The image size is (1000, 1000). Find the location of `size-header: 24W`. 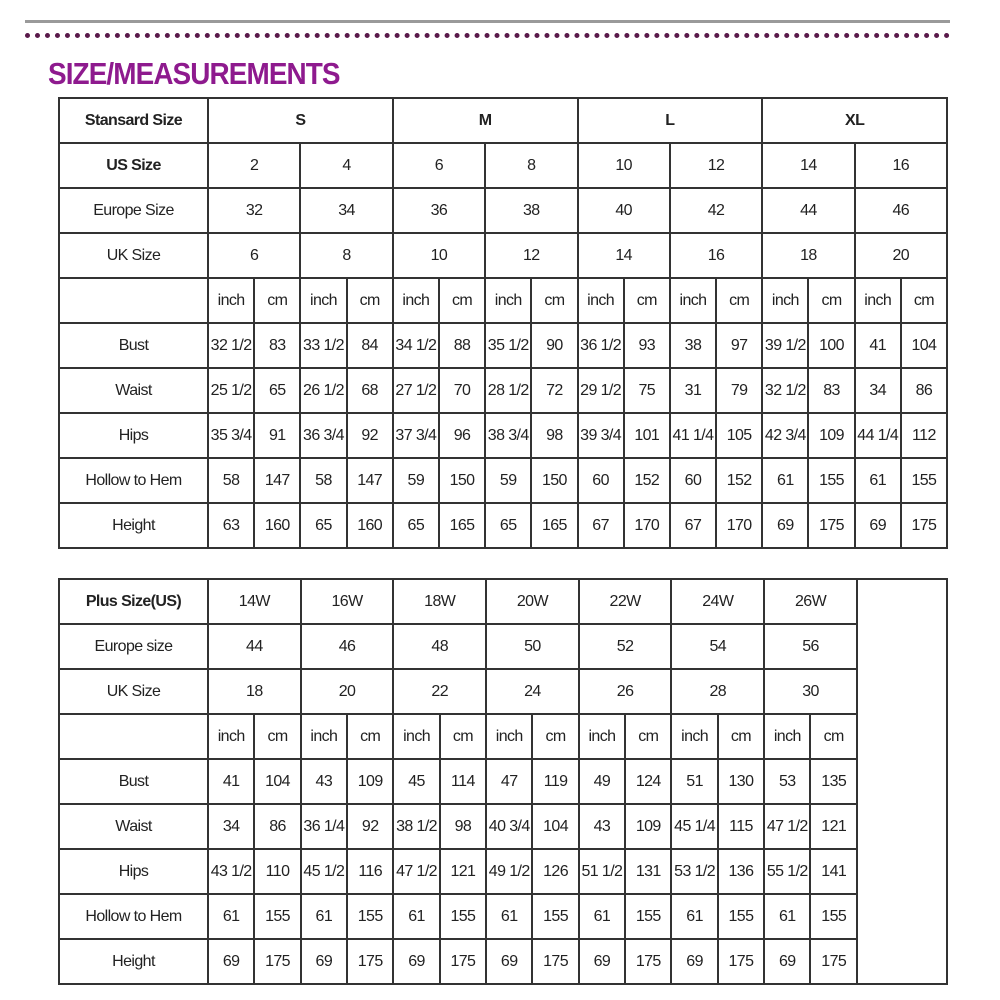

size-header: 24W is located at coordinates (718, 601).